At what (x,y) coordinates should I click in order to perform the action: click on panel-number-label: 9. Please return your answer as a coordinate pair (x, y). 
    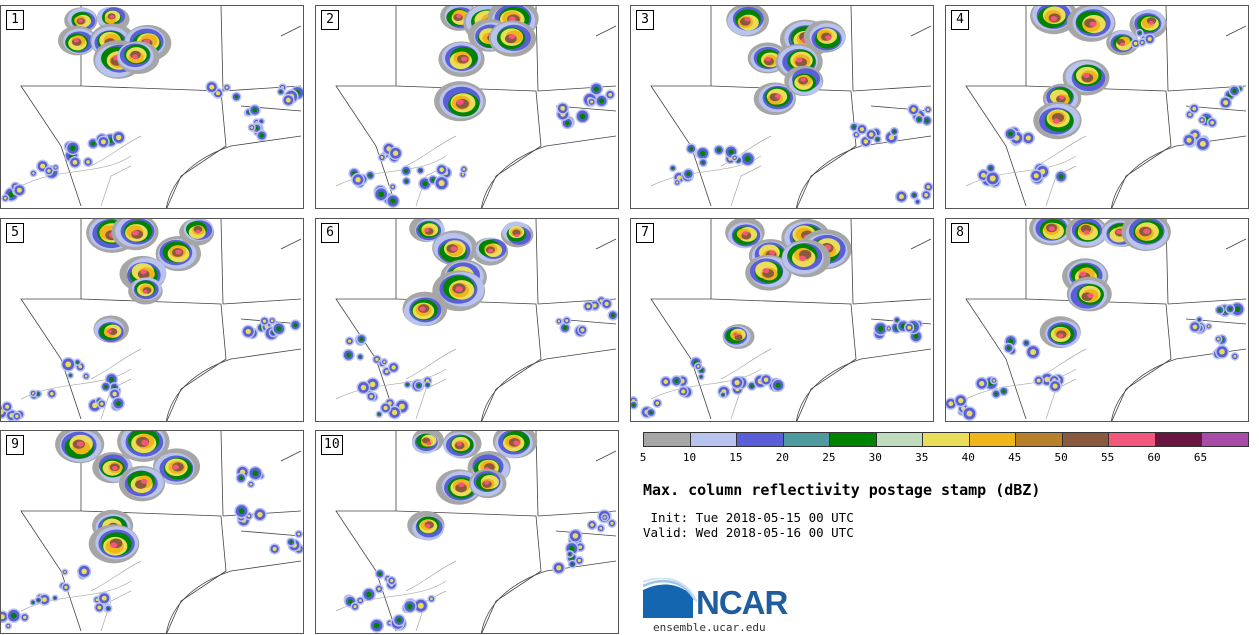
    Looking at the image, I should click on (15, 445).